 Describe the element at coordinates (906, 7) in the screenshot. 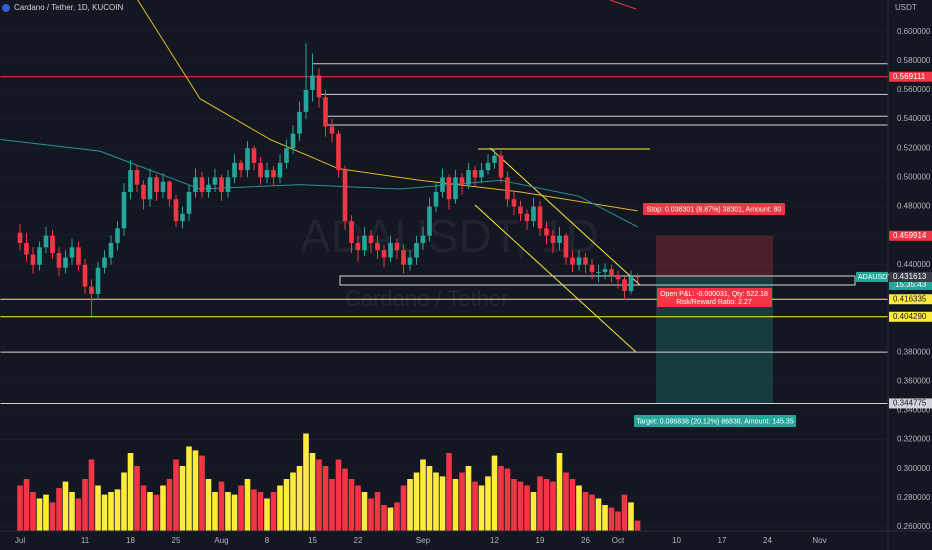

I see `y-axis-label: USDT` at that location.